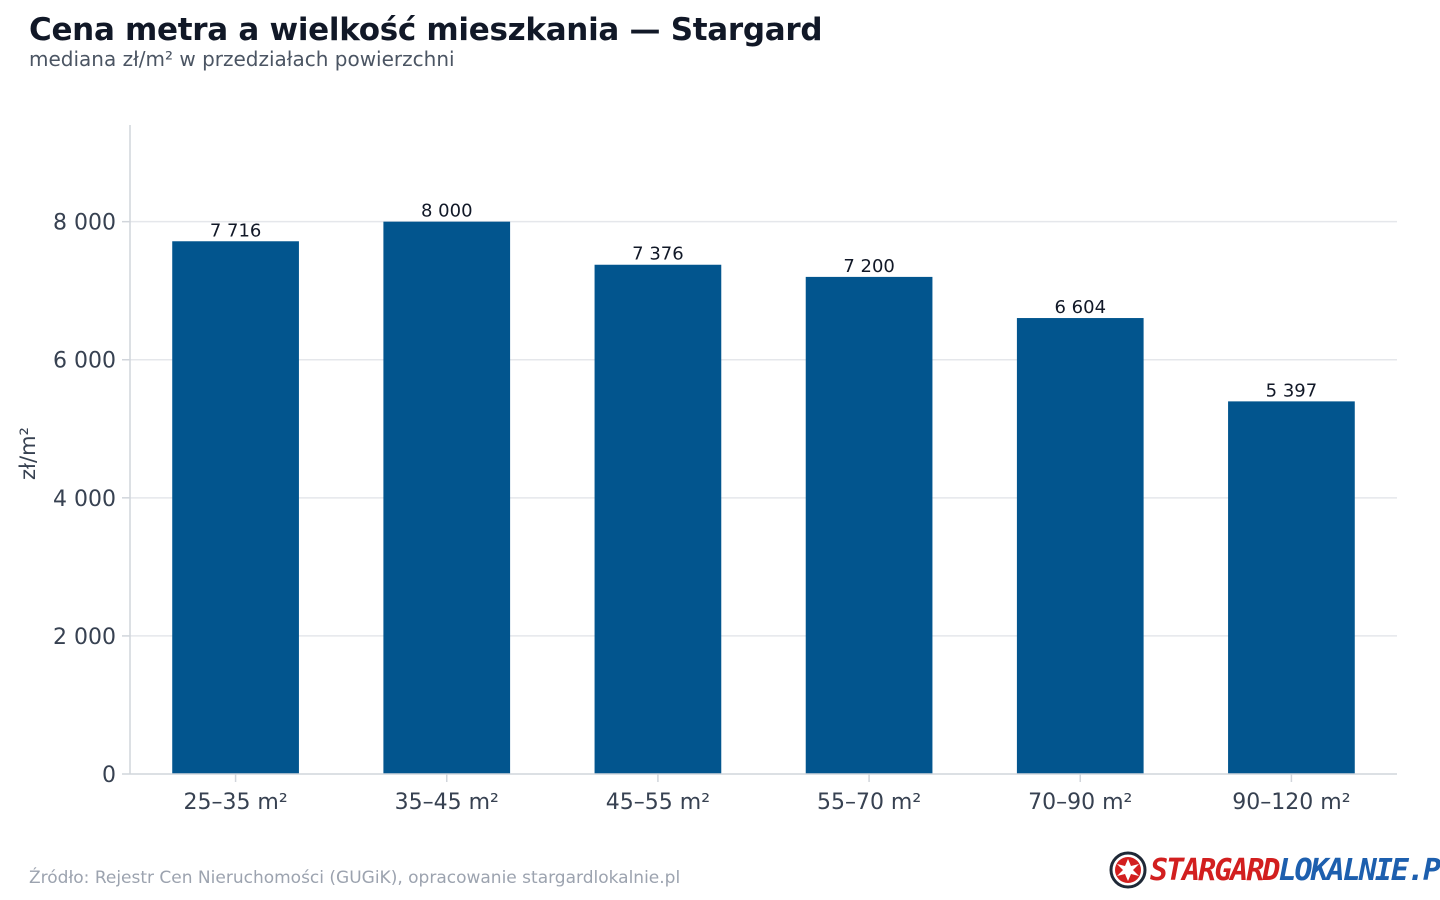 The image size is (1440, 900). I want to click on site-logo: STARGARDLOKALNIE.PL, so click(1274, 870).